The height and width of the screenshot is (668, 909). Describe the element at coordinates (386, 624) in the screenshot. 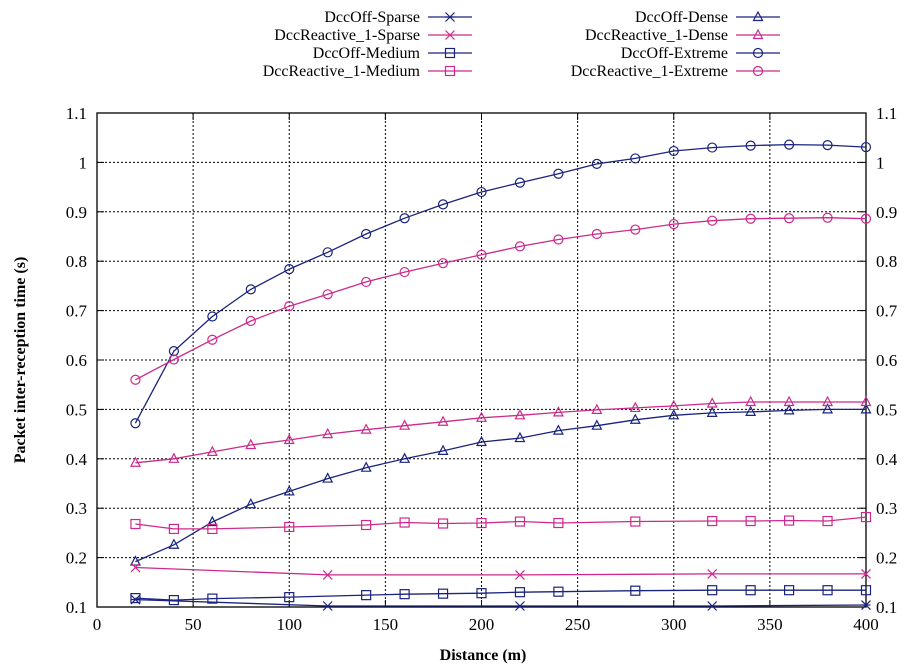

I see `x-tick-label: 150` at that location.